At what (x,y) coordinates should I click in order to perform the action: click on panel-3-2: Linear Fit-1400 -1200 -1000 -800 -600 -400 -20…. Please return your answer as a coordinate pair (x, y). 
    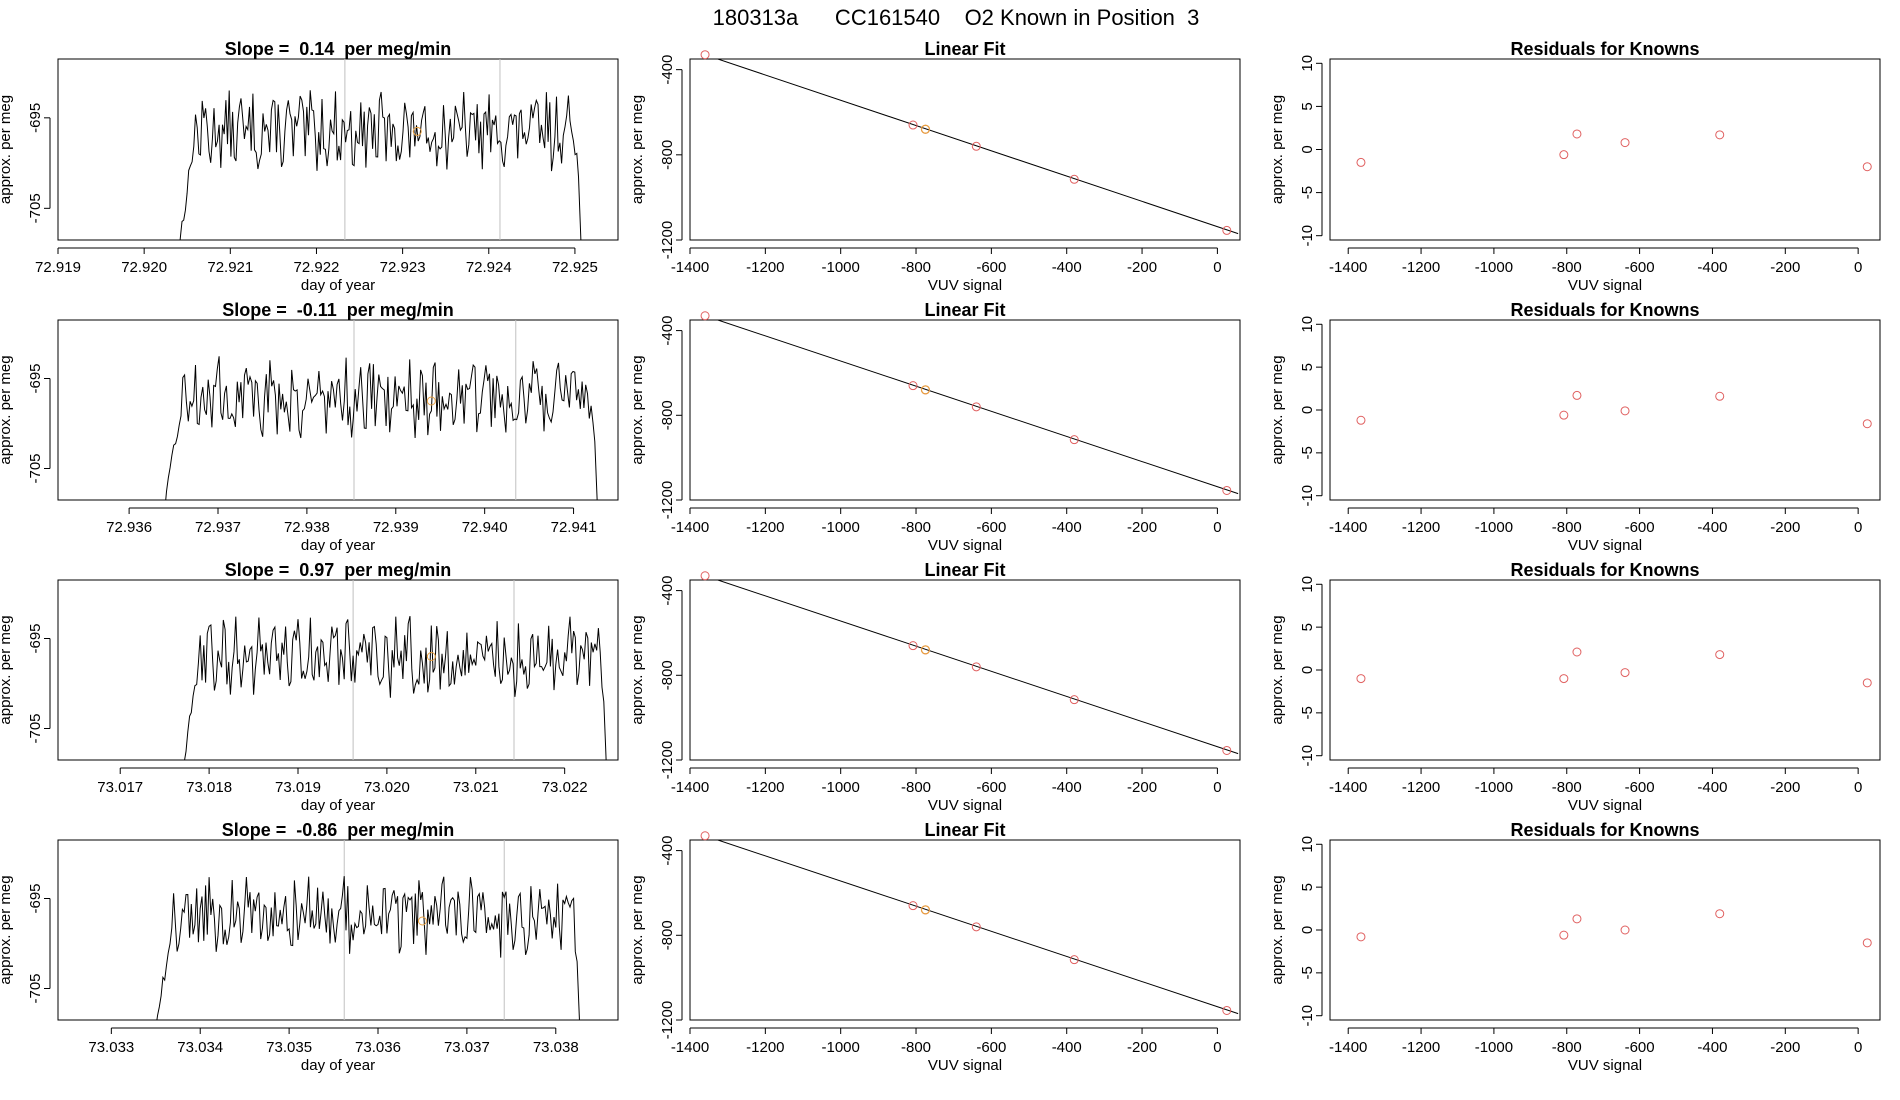
    Looking at the image, I should click on (935, 687).